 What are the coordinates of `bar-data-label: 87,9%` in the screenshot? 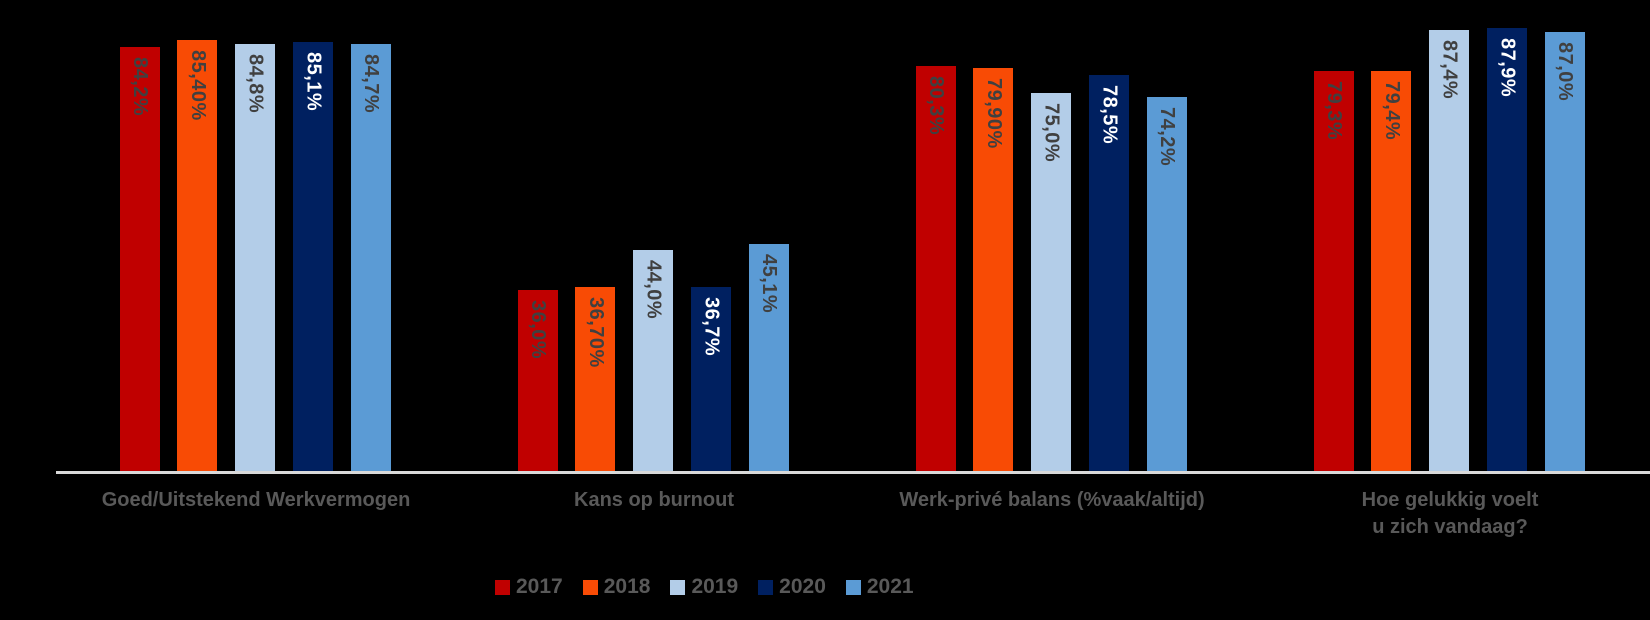 It's located at (1507, 67).